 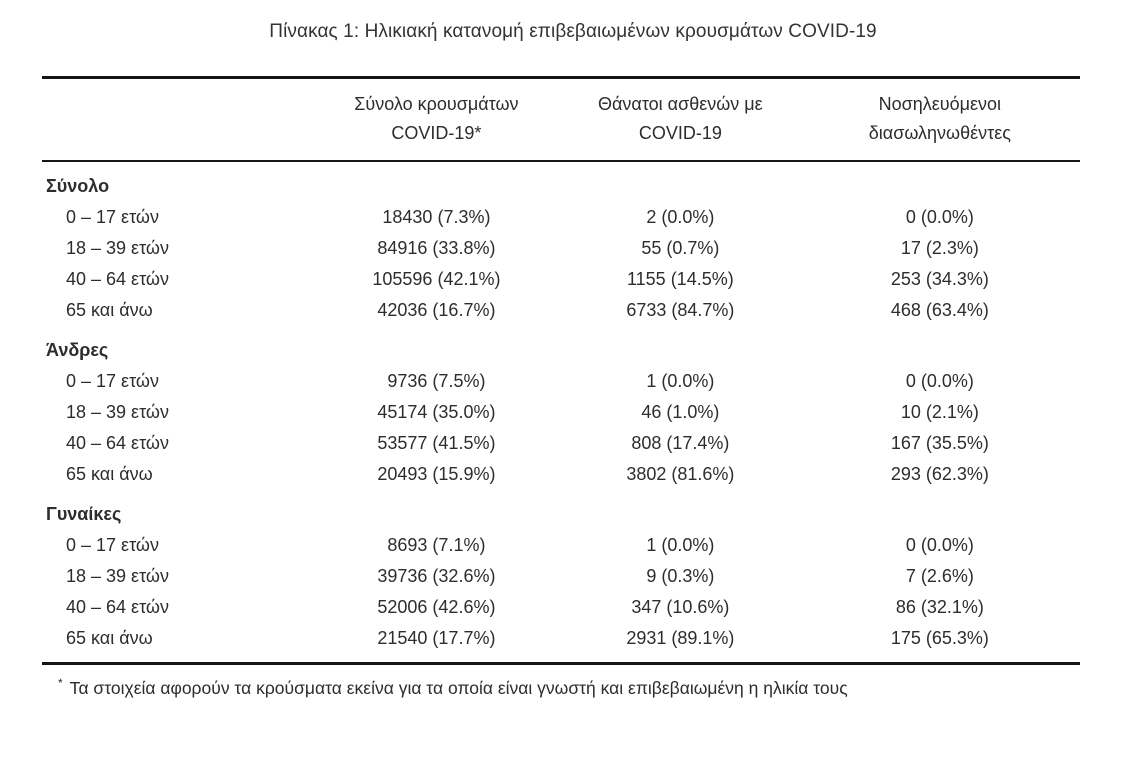 I want to click on deaths-value: 9 (0.3%), so click(x=680, y=576).